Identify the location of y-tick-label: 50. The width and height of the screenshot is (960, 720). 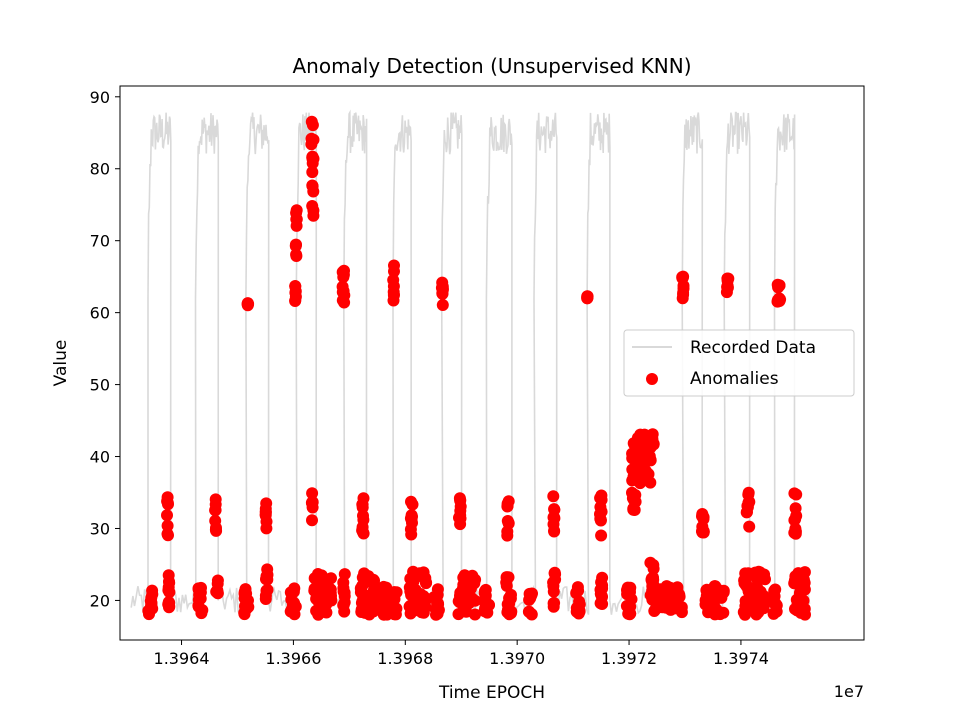
(100, 385).